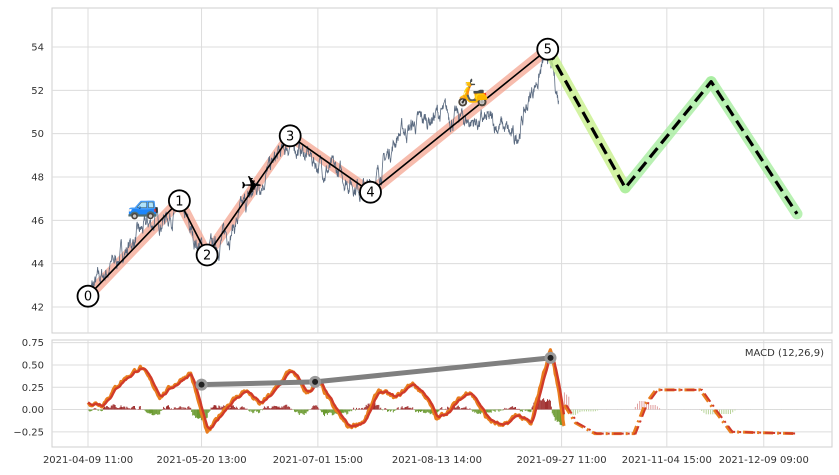  I want to click on car-icon: 🚙, so click(143, 206).